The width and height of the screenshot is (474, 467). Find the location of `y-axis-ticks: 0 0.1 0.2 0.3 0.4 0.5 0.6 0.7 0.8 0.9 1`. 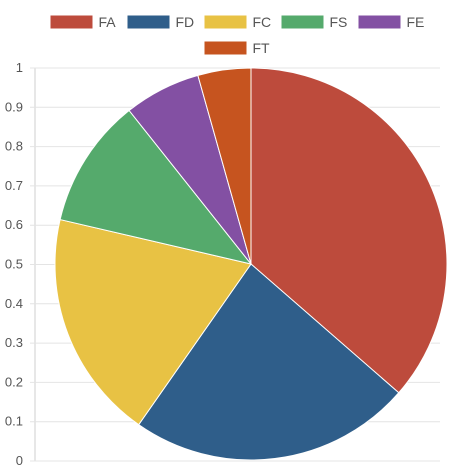

y-axis-ticks: 0 0.1 0.2 0.3 0.4 0.5 0.6 0.7 0.8 0.9 1 is located at coordinates (14, 263).